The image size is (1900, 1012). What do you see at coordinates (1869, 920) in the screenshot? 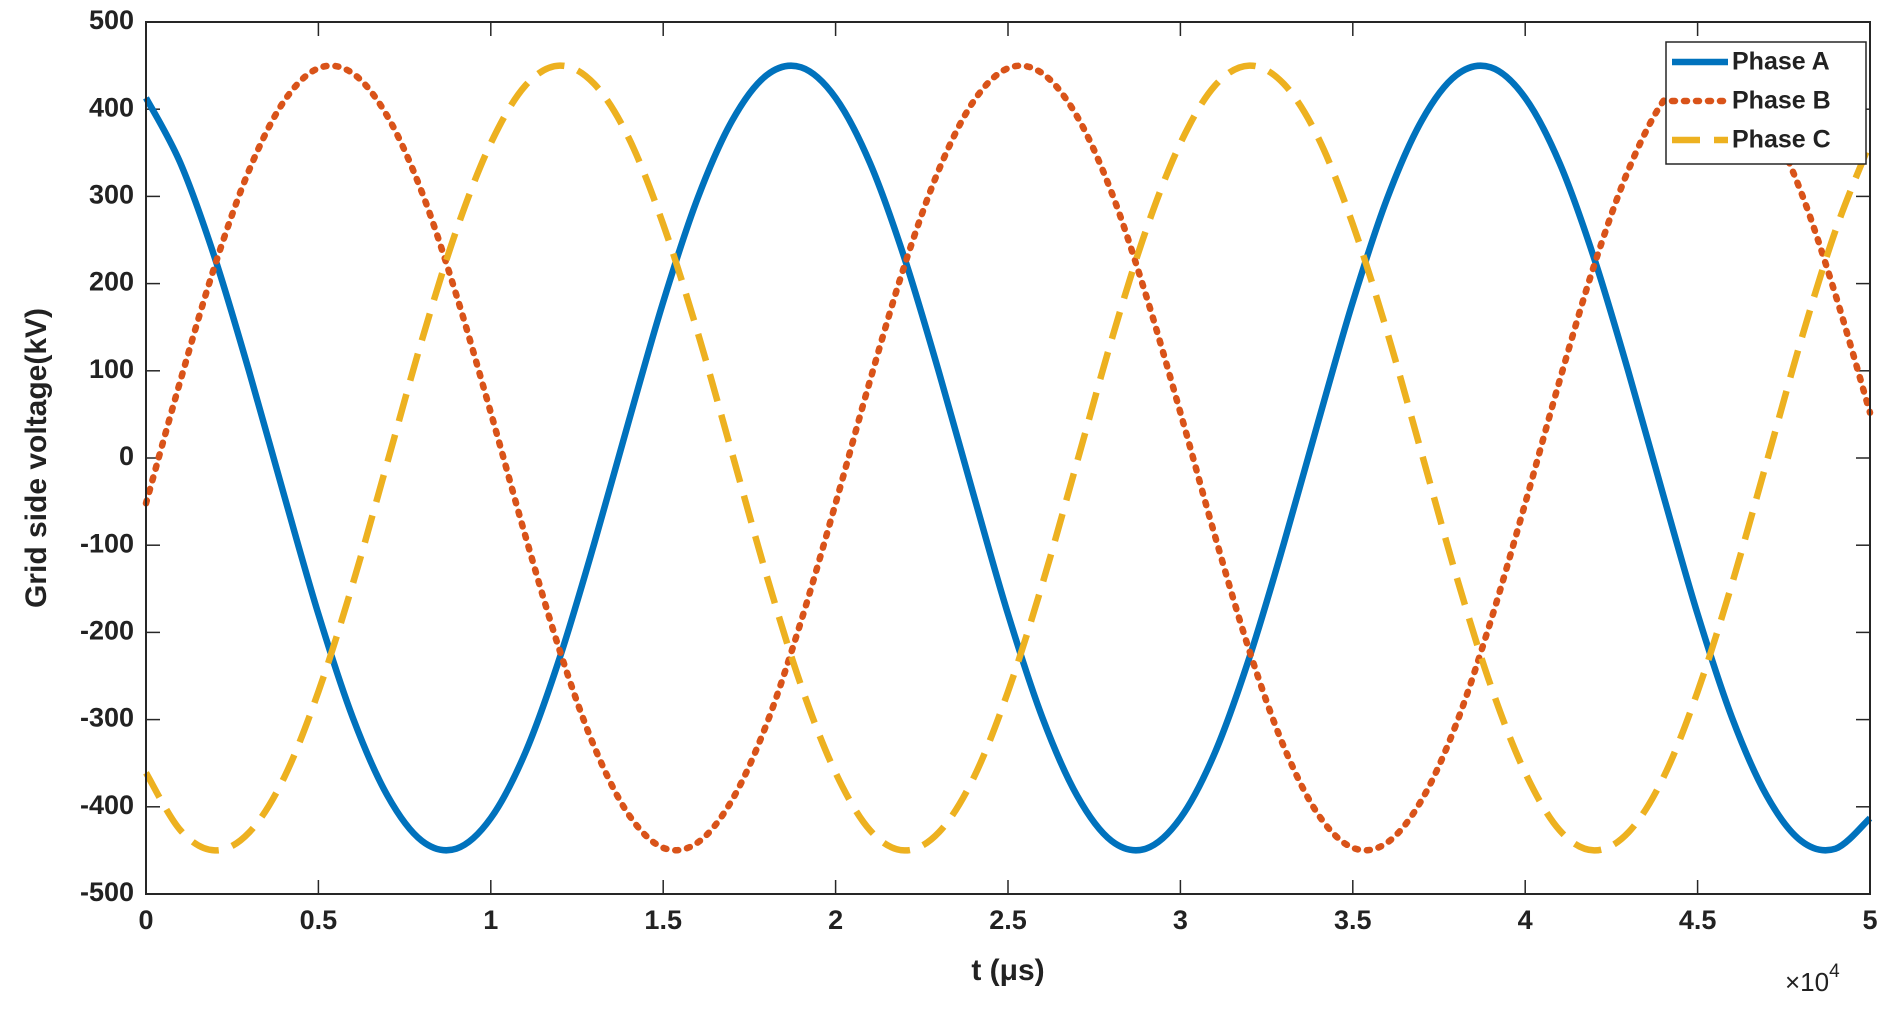
I see `x-tick-label: 5` at bounding box center [1869, 920].